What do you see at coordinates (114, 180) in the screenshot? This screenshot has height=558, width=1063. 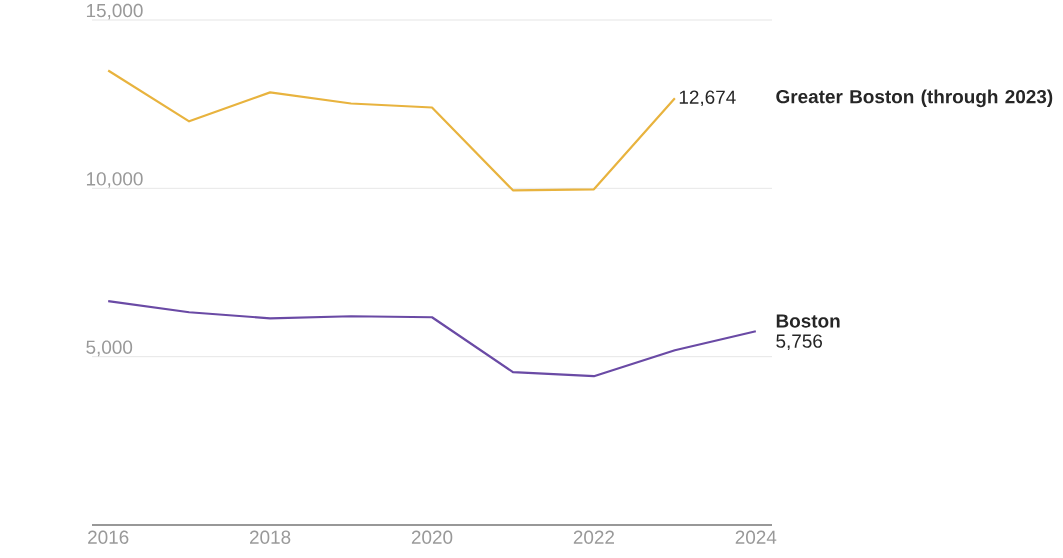 I see `y-tick-label: 10,000` at bounding box center [114, 180].